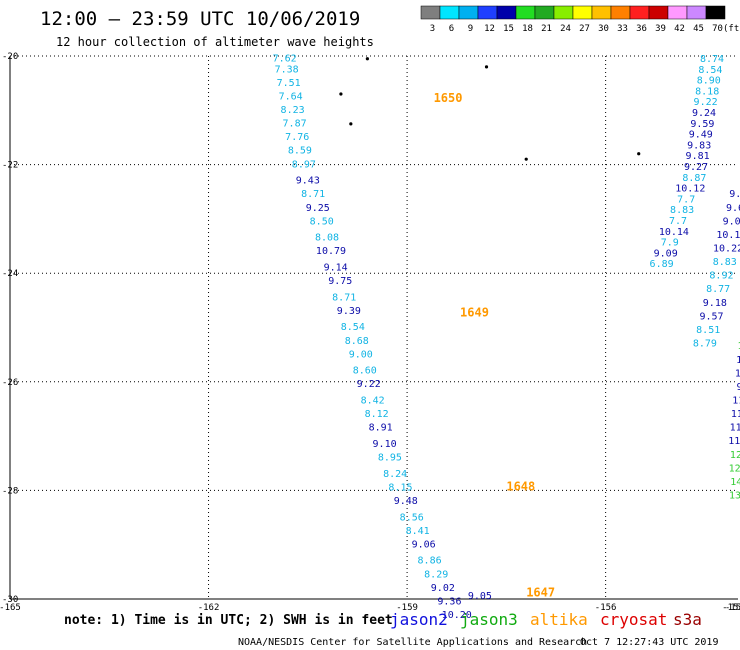  What do you see at coordinates (336, 267) in the screenshot?
I see `swh-label-west: 9.14` at bounding box center [336, 267].